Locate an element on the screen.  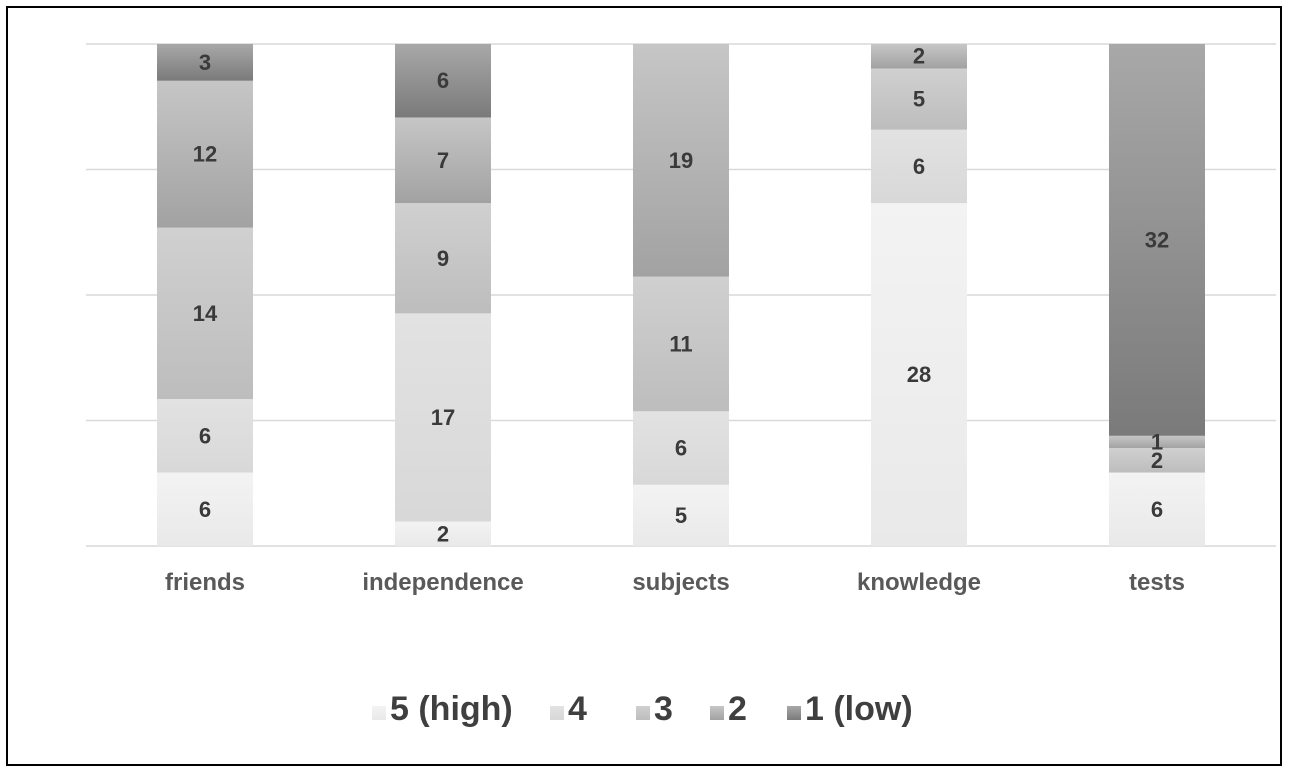
data-label: 12 is located at coordinates (205, 154).